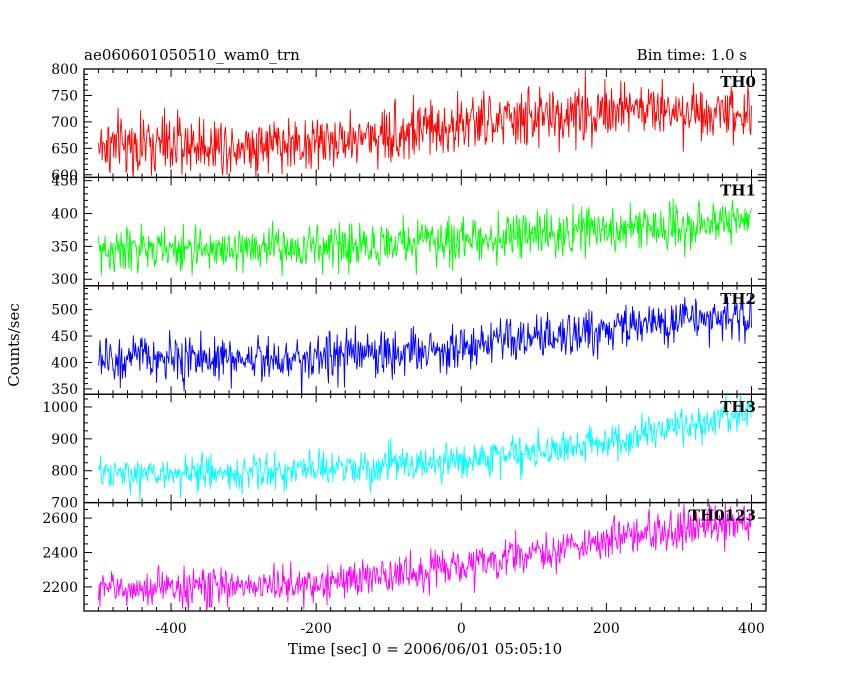 Image resolution: width=850 pixels, height=680 pixels. I want to click on y-tick-label: 300, so click(64, 280).